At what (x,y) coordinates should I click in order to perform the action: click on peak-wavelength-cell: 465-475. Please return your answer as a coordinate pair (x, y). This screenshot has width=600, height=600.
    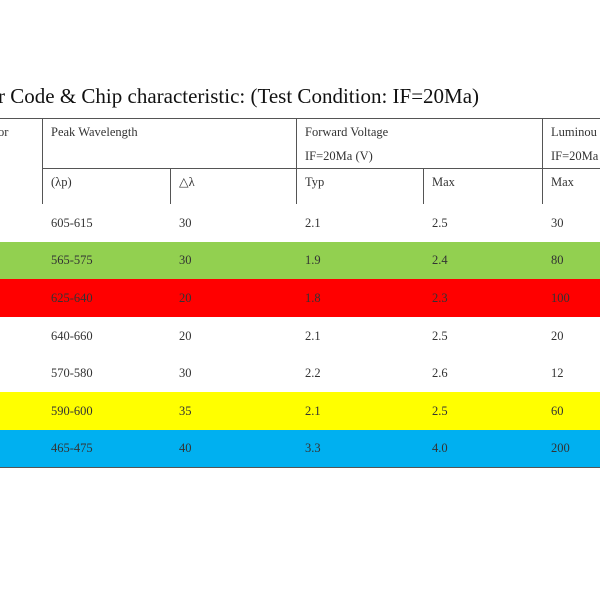
    Looking at the image, I should click on (72, 448).